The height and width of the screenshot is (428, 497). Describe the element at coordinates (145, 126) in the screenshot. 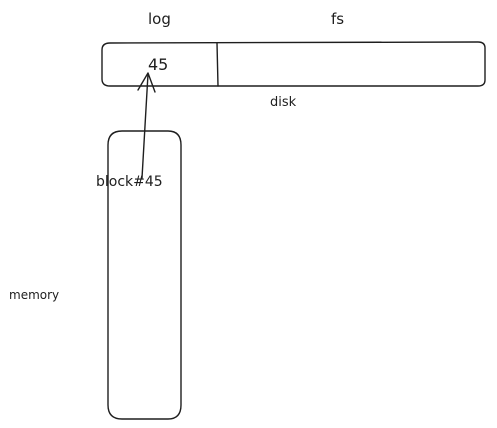

I see `arrow-shaft` at that location.